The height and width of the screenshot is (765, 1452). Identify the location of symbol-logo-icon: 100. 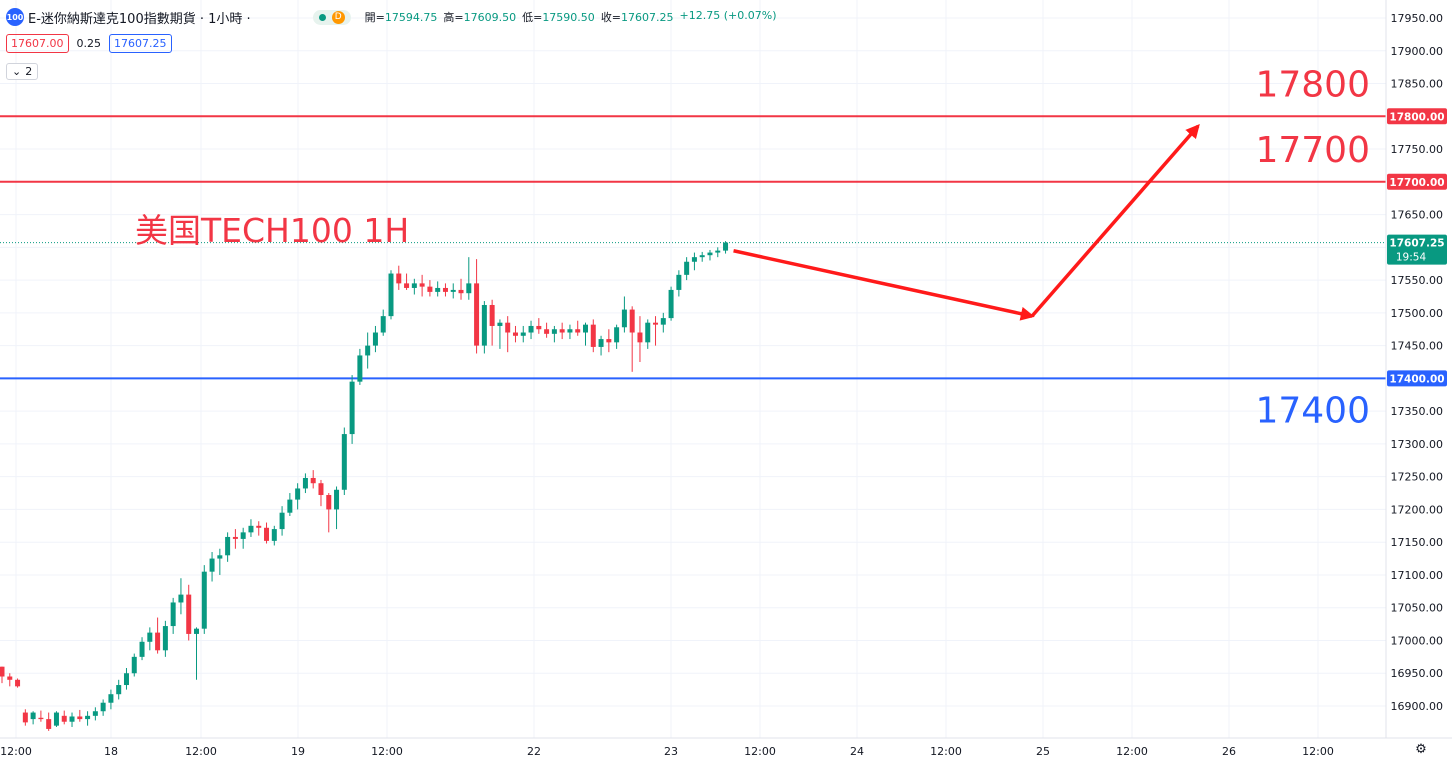
(15, 17).